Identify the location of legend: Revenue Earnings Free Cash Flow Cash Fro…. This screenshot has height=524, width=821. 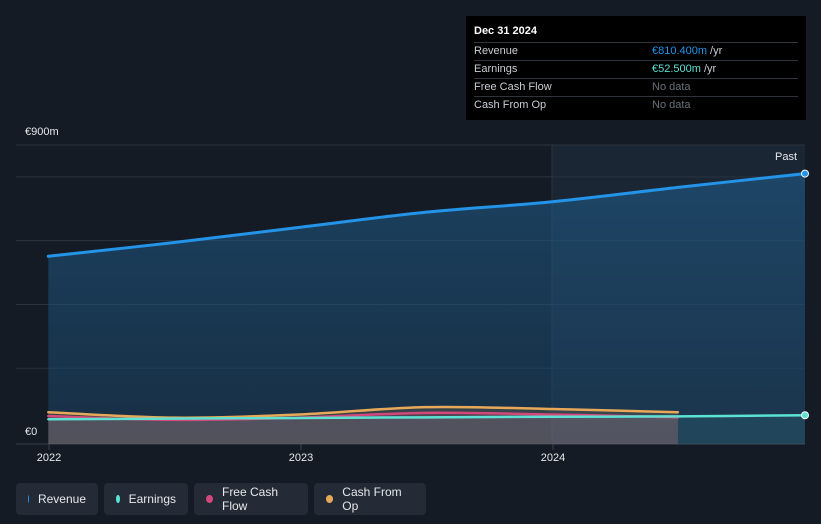
(221, 499).